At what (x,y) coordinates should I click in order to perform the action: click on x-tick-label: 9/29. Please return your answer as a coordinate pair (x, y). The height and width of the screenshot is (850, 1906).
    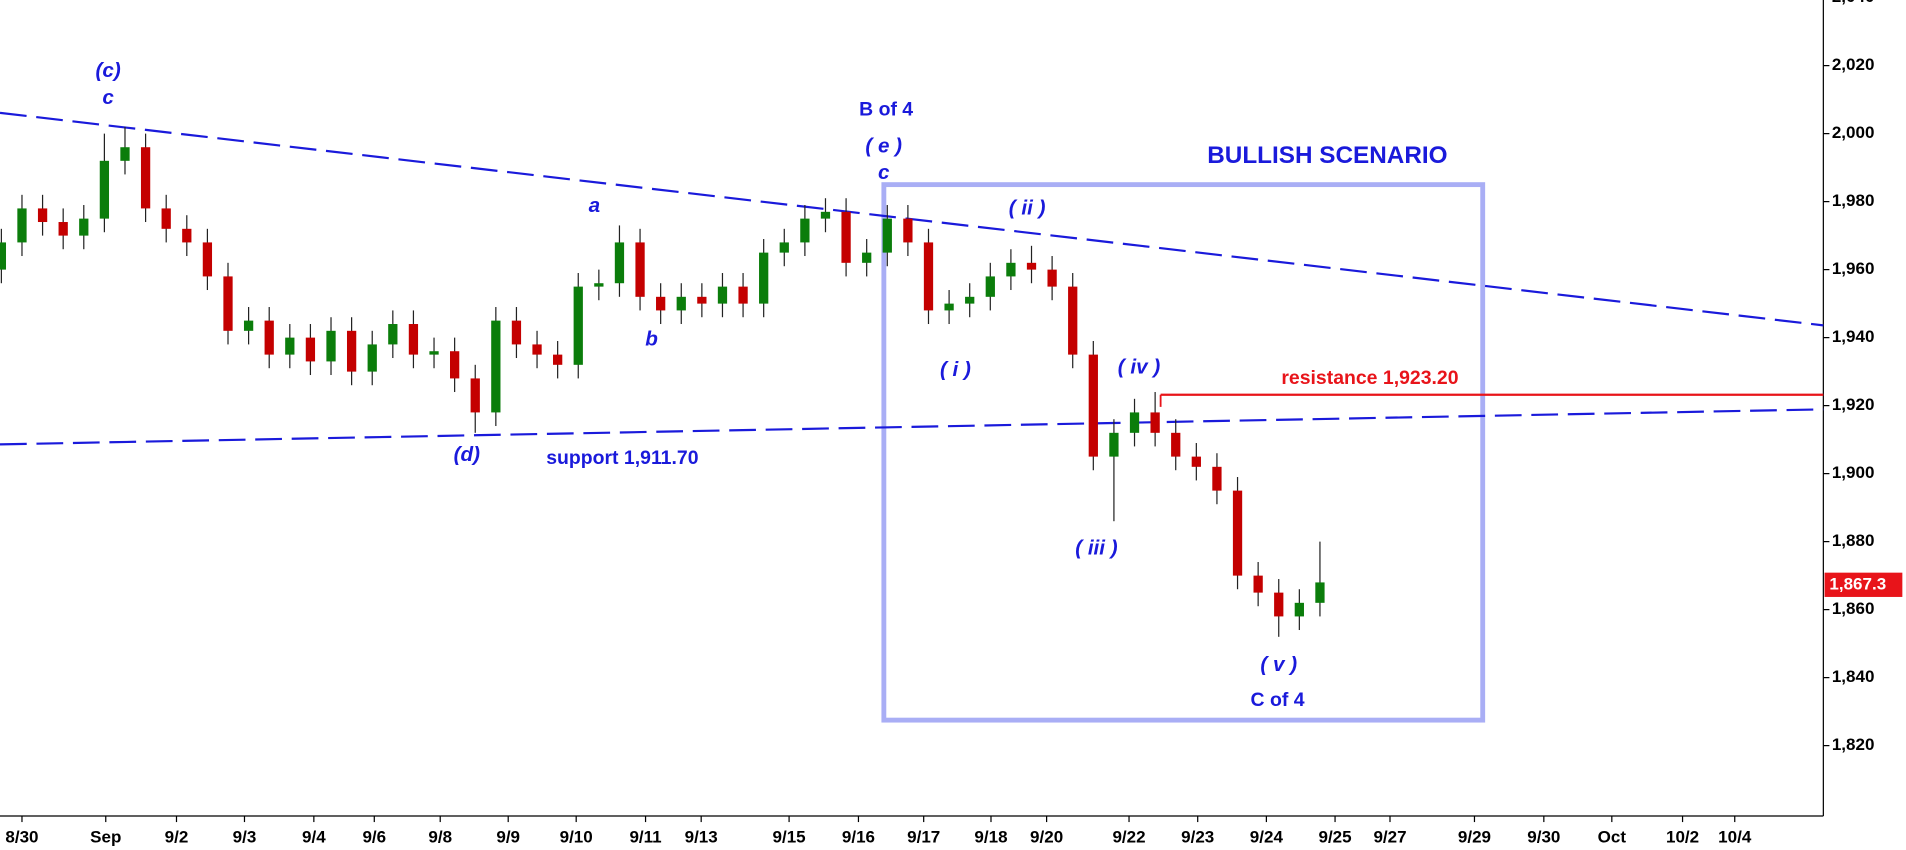
    Looking at the image, I should click on (1474, 836).